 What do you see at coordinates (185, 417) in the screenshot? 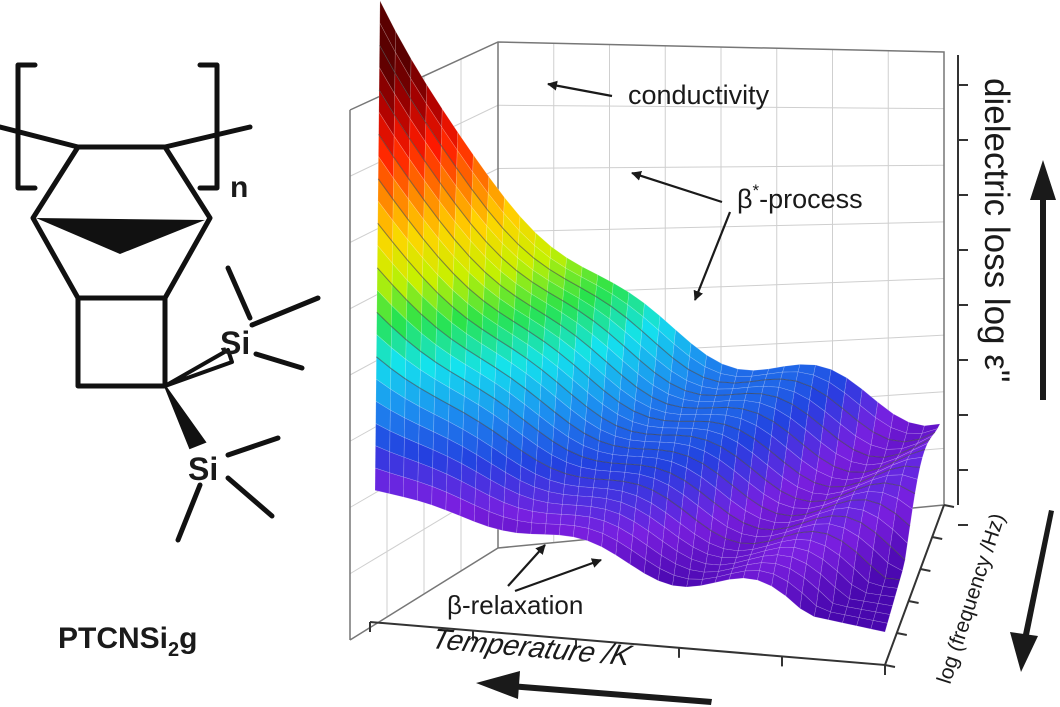
I see `solid-wedge-bond` at bounding box center [185, 417].